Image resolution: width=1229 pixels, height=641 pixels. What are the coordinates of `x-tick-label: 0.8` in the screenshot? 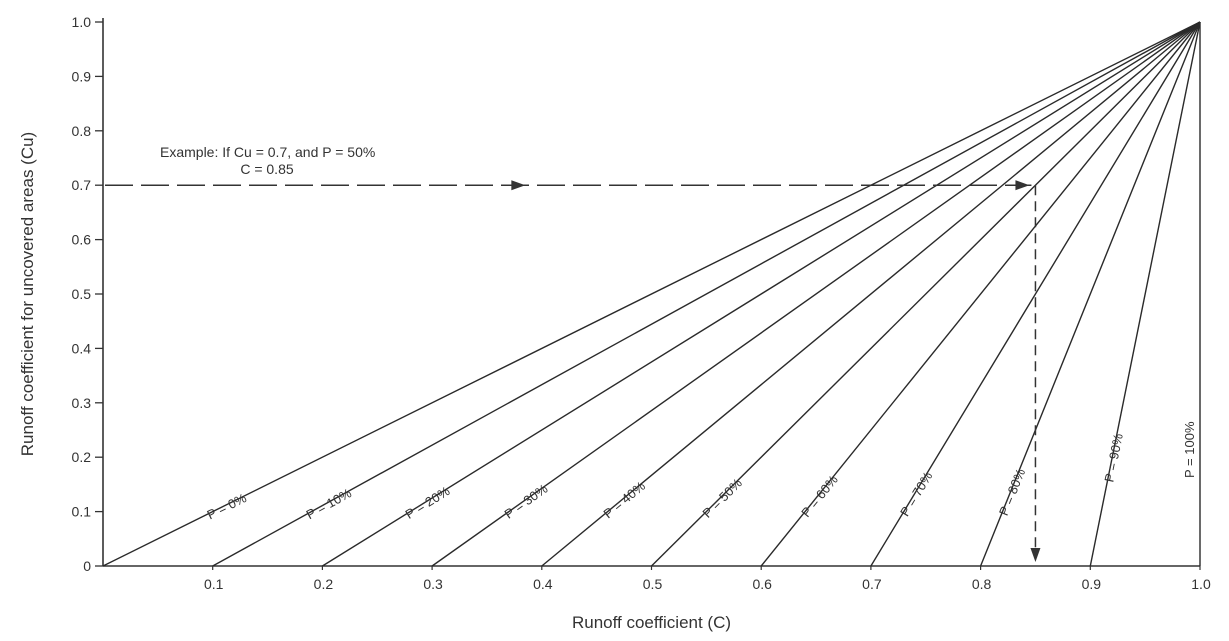 It's located at (982, 584).